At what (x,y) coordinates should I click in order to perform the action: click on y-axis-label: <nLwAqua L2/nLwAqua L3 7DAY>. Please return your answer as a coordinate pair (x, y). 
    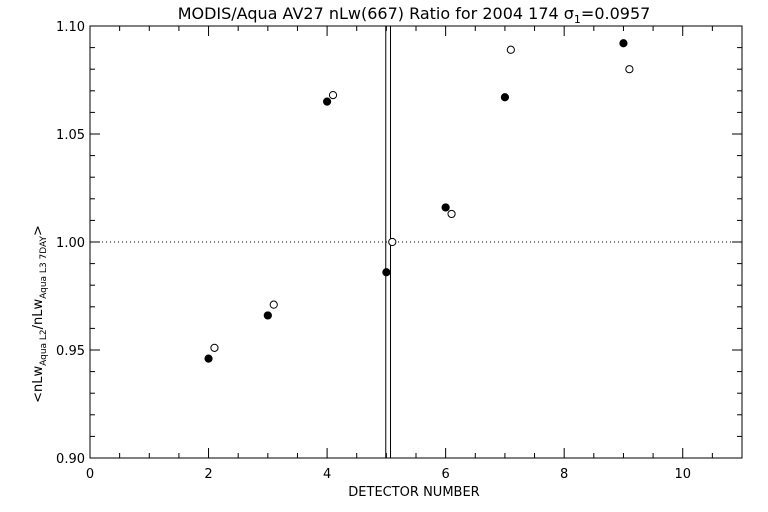
    Looking at the image, I should click on (40, 314).